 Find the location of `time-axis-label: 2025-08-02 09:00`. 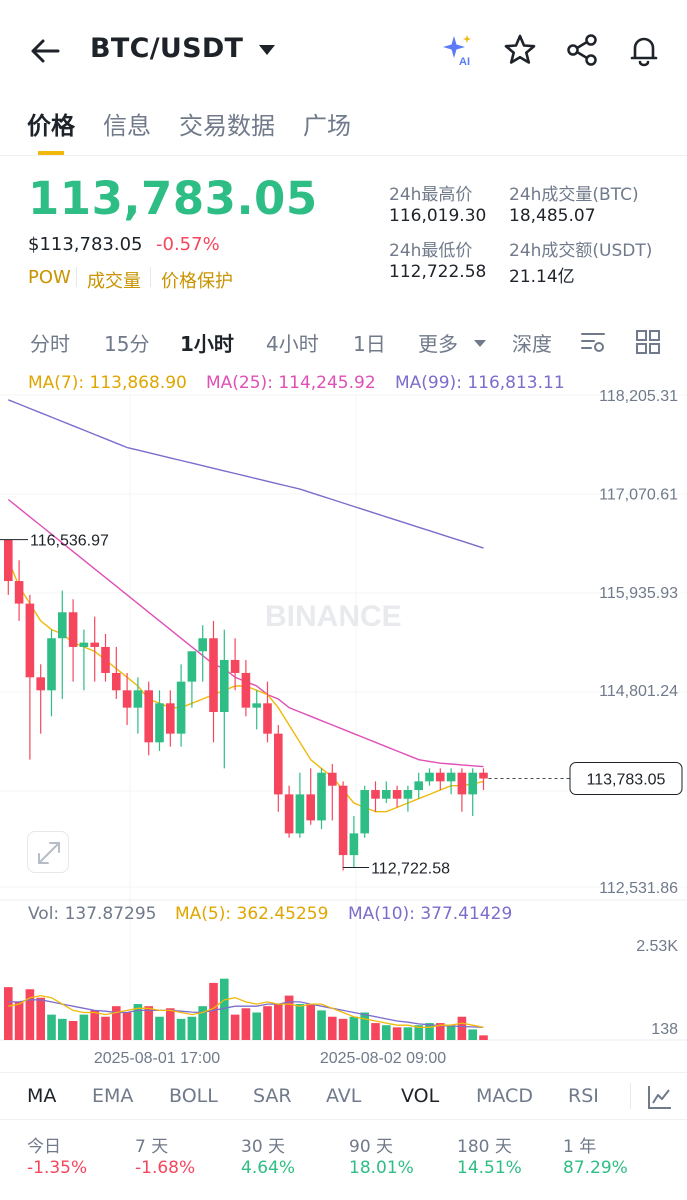

time-axis-label: 2025-08-02 09:00 is located at coordinates (383, 1058).